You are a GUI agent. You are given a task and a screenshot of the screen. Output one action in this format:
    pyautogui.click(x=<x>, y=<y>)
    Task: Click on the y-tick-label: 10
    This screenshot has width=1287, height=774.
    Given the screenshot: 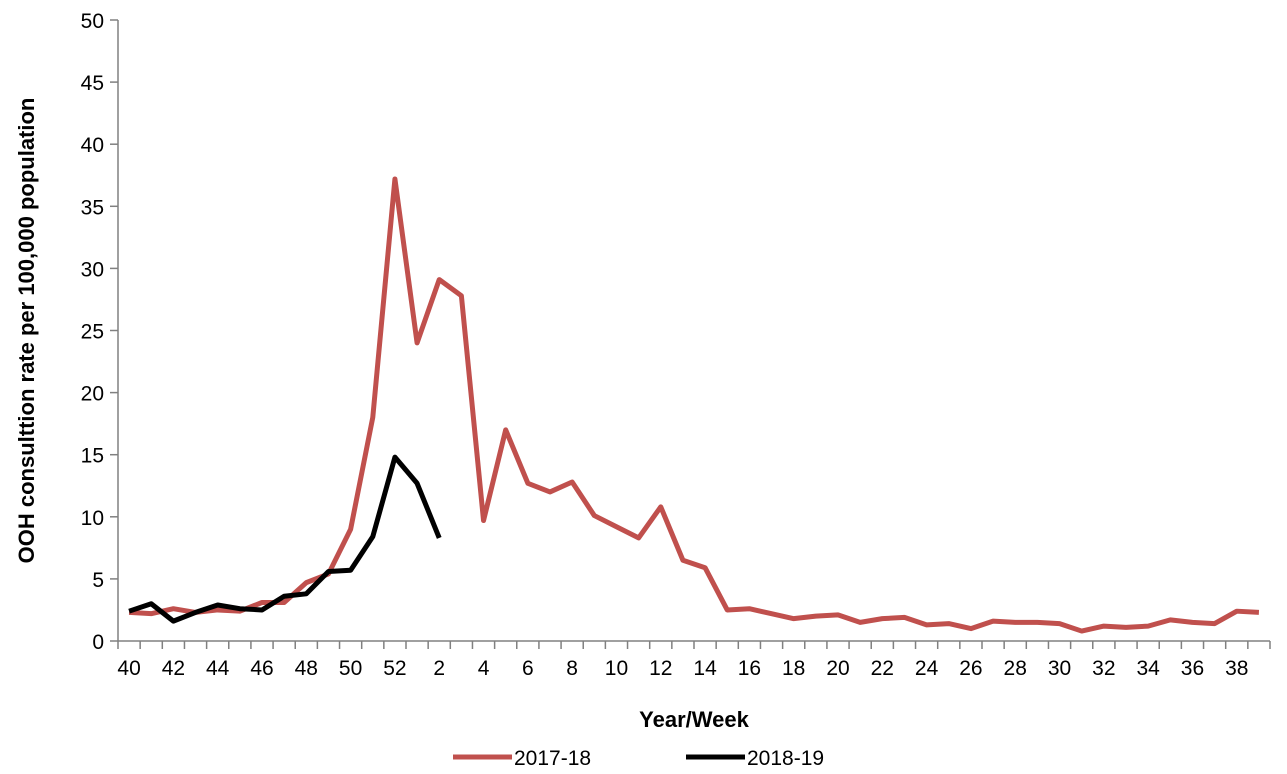 What is the action you would take?
    pyautogui.click(x=92, y=518)
    